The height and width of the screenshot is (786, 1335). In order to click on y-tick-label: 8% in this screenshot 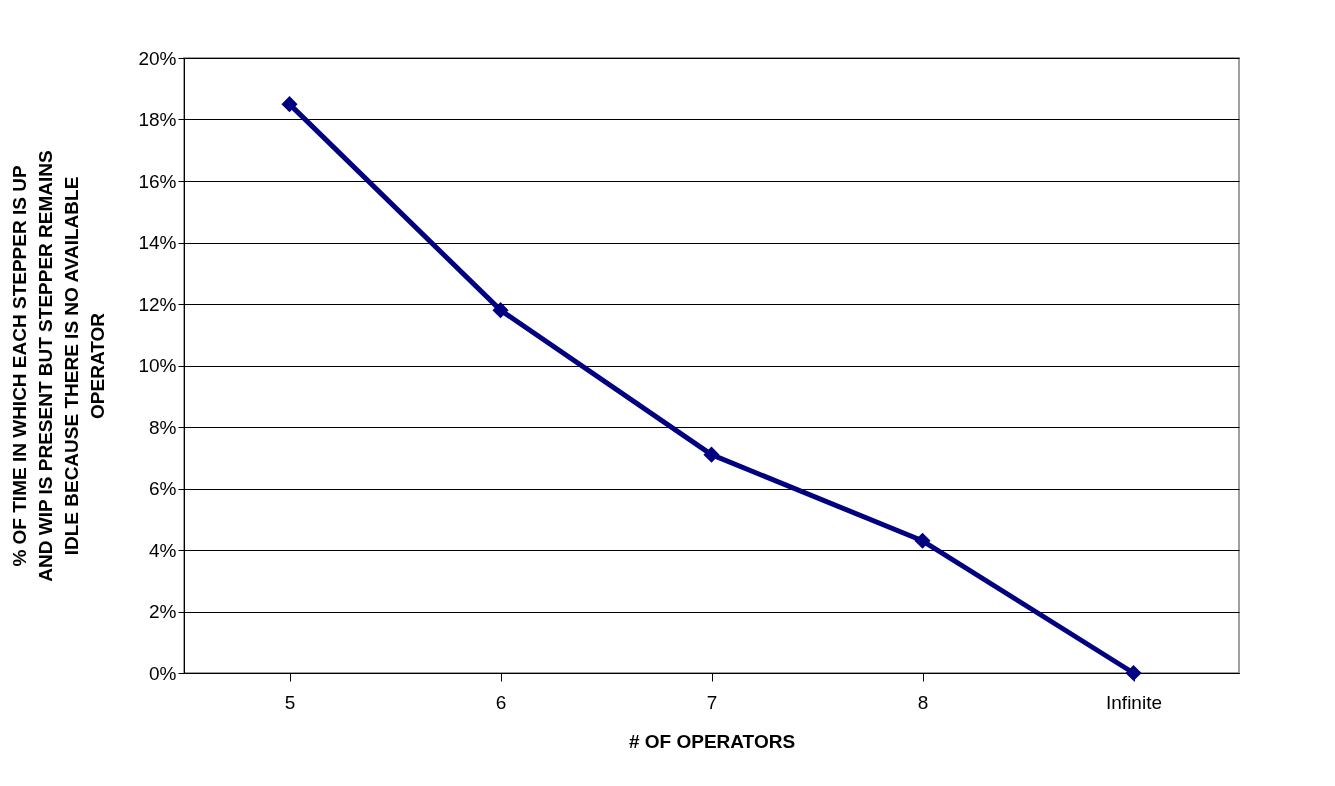, I will do `click(163, 427)`.